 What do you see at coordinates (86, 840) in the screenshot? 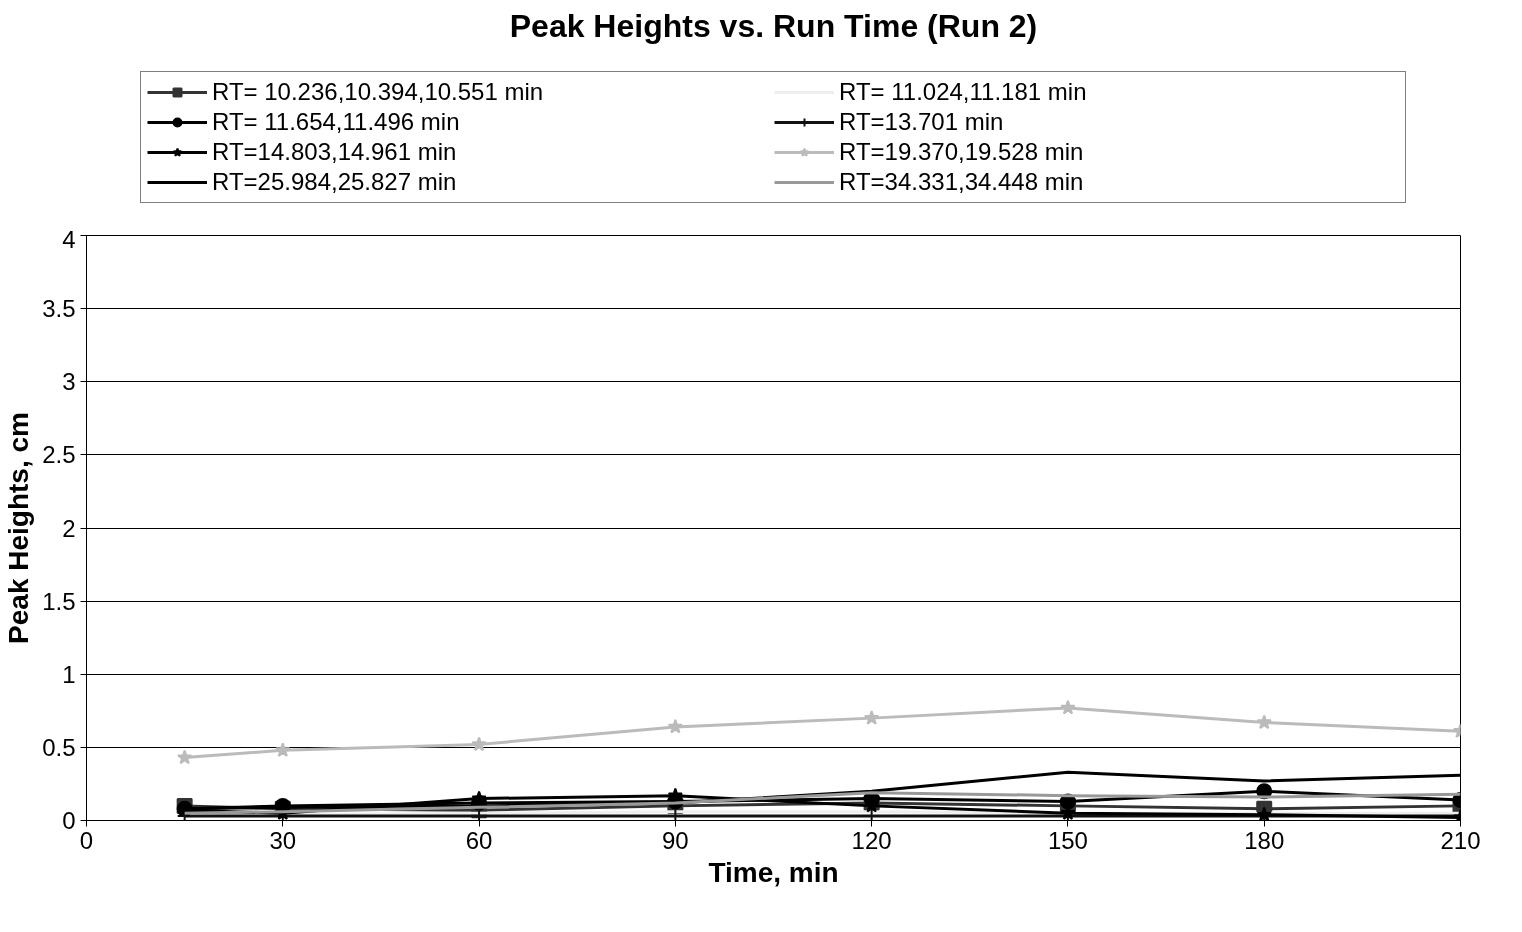
I see `x-tick-label: 0` at bounding box center [86, 840].